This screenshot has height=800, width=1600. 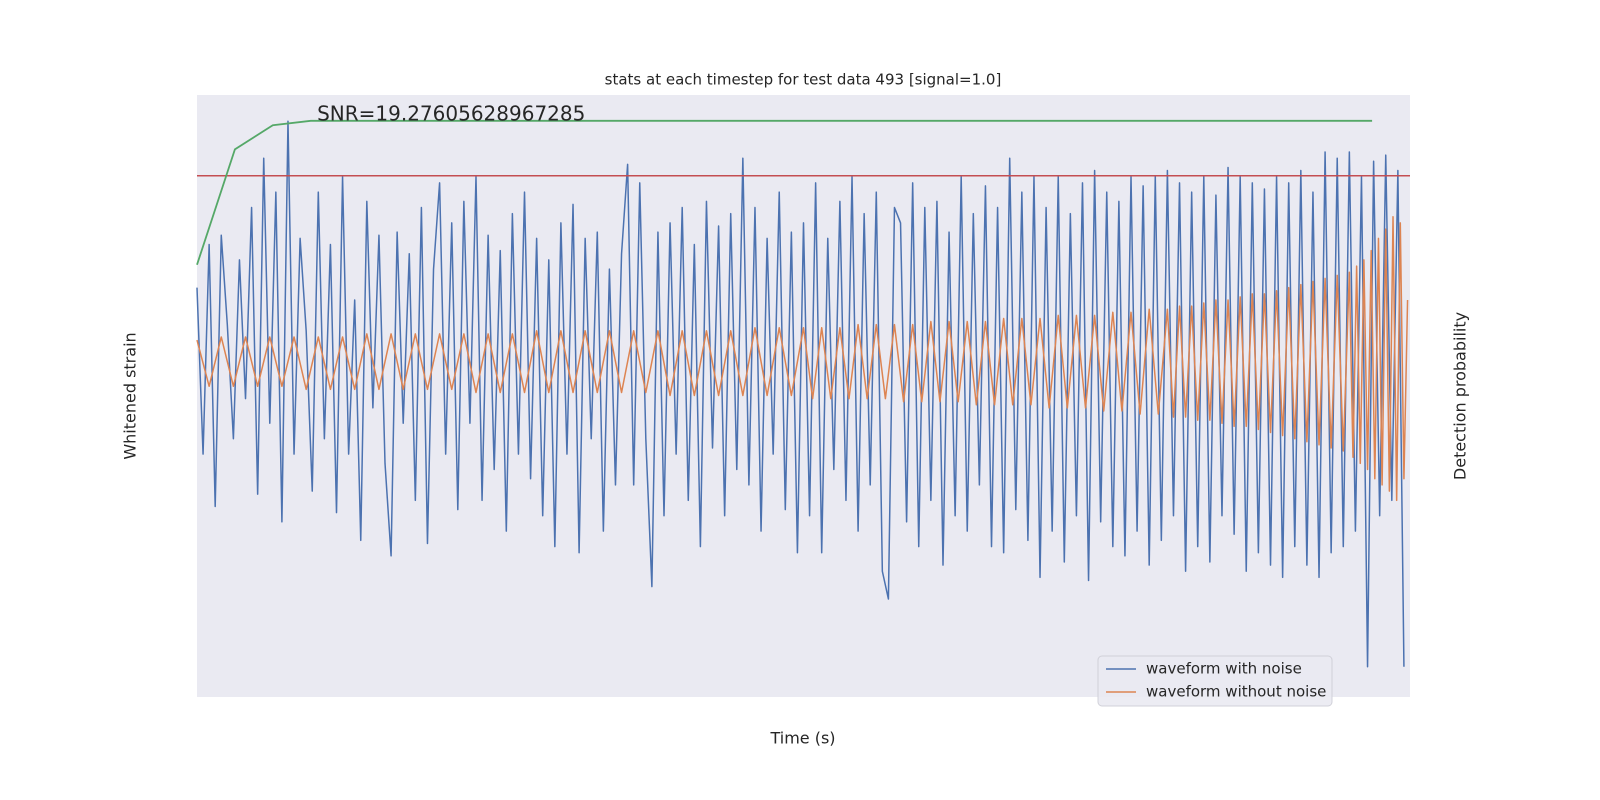 What do you see at coordinates (1236, 692) in the screenshot?
I see `legend-label: waveform without noise` at bounding box center [1236, 692].